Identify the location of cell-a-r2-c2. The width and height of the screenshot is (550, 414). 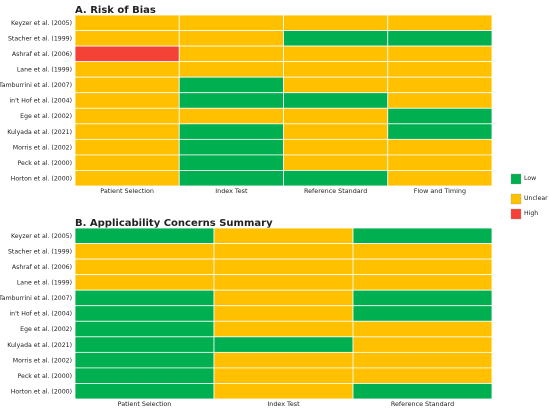
(336, 54).